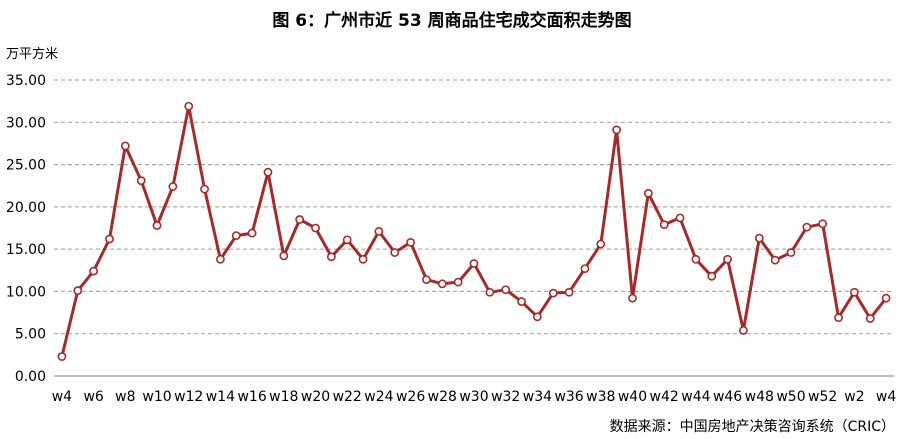  I want to click on data-point-w31, so click(490, 292).